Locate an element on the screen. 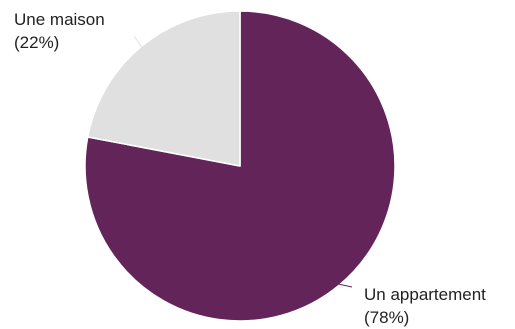 This screenshot has height=329, width=515. slice-label-appartement-name: Un appartement is located at coordinates (425, 294).